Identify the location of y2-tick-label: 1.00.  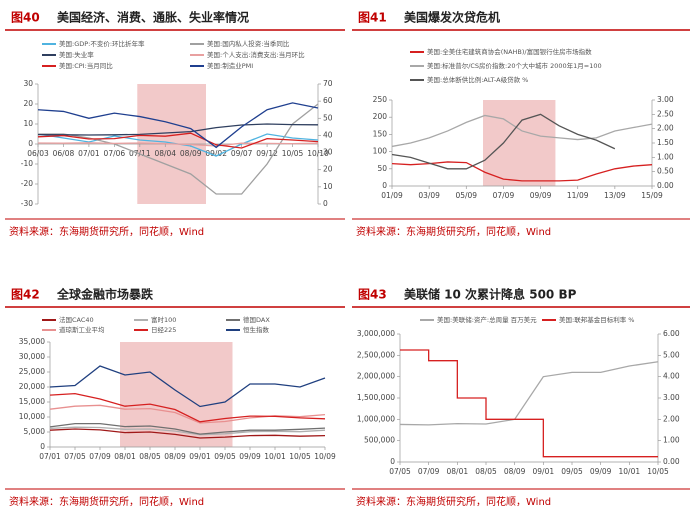
(671, 440).